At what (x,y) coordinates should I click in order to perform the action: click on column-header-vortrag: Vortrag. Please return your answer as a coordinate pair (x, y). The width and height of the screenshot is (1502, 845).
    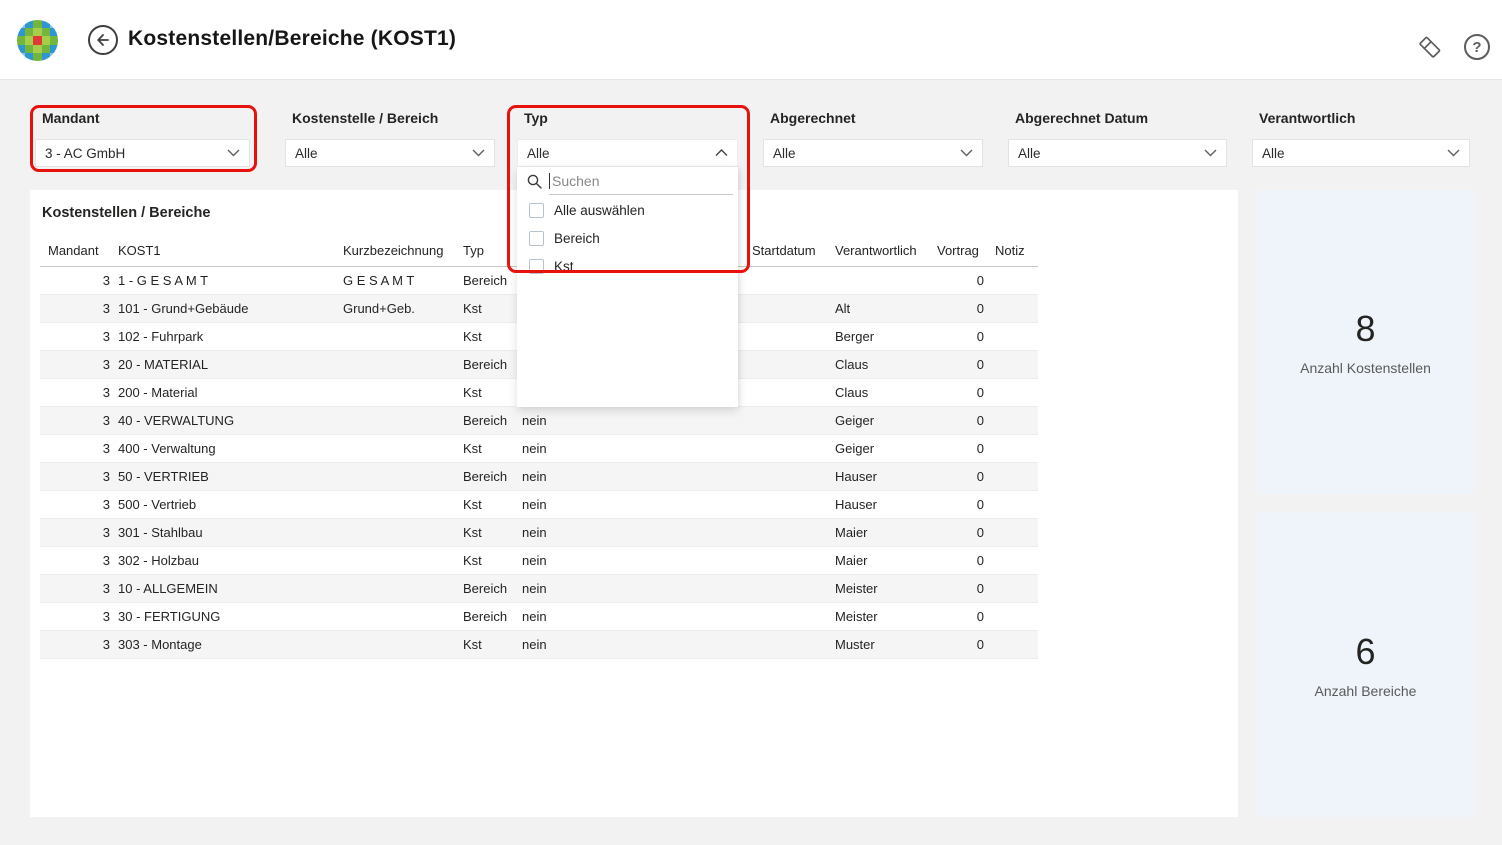
    Looking at the image, I should click on (958, 250).